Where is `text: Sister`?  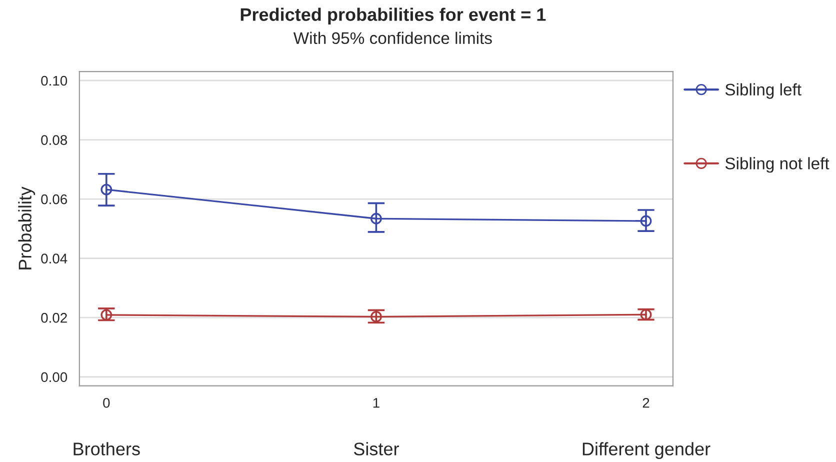 text: Sister is located at coordinates (376, 449).